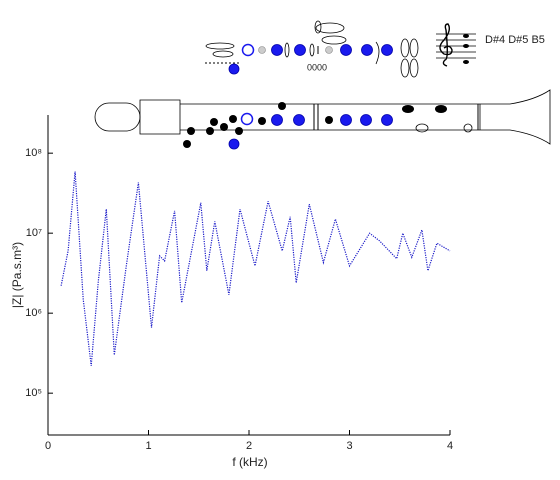 The width and height of the screenshot is (560, 480). I want to click on x-tick-label: 0, so click(48, 446).